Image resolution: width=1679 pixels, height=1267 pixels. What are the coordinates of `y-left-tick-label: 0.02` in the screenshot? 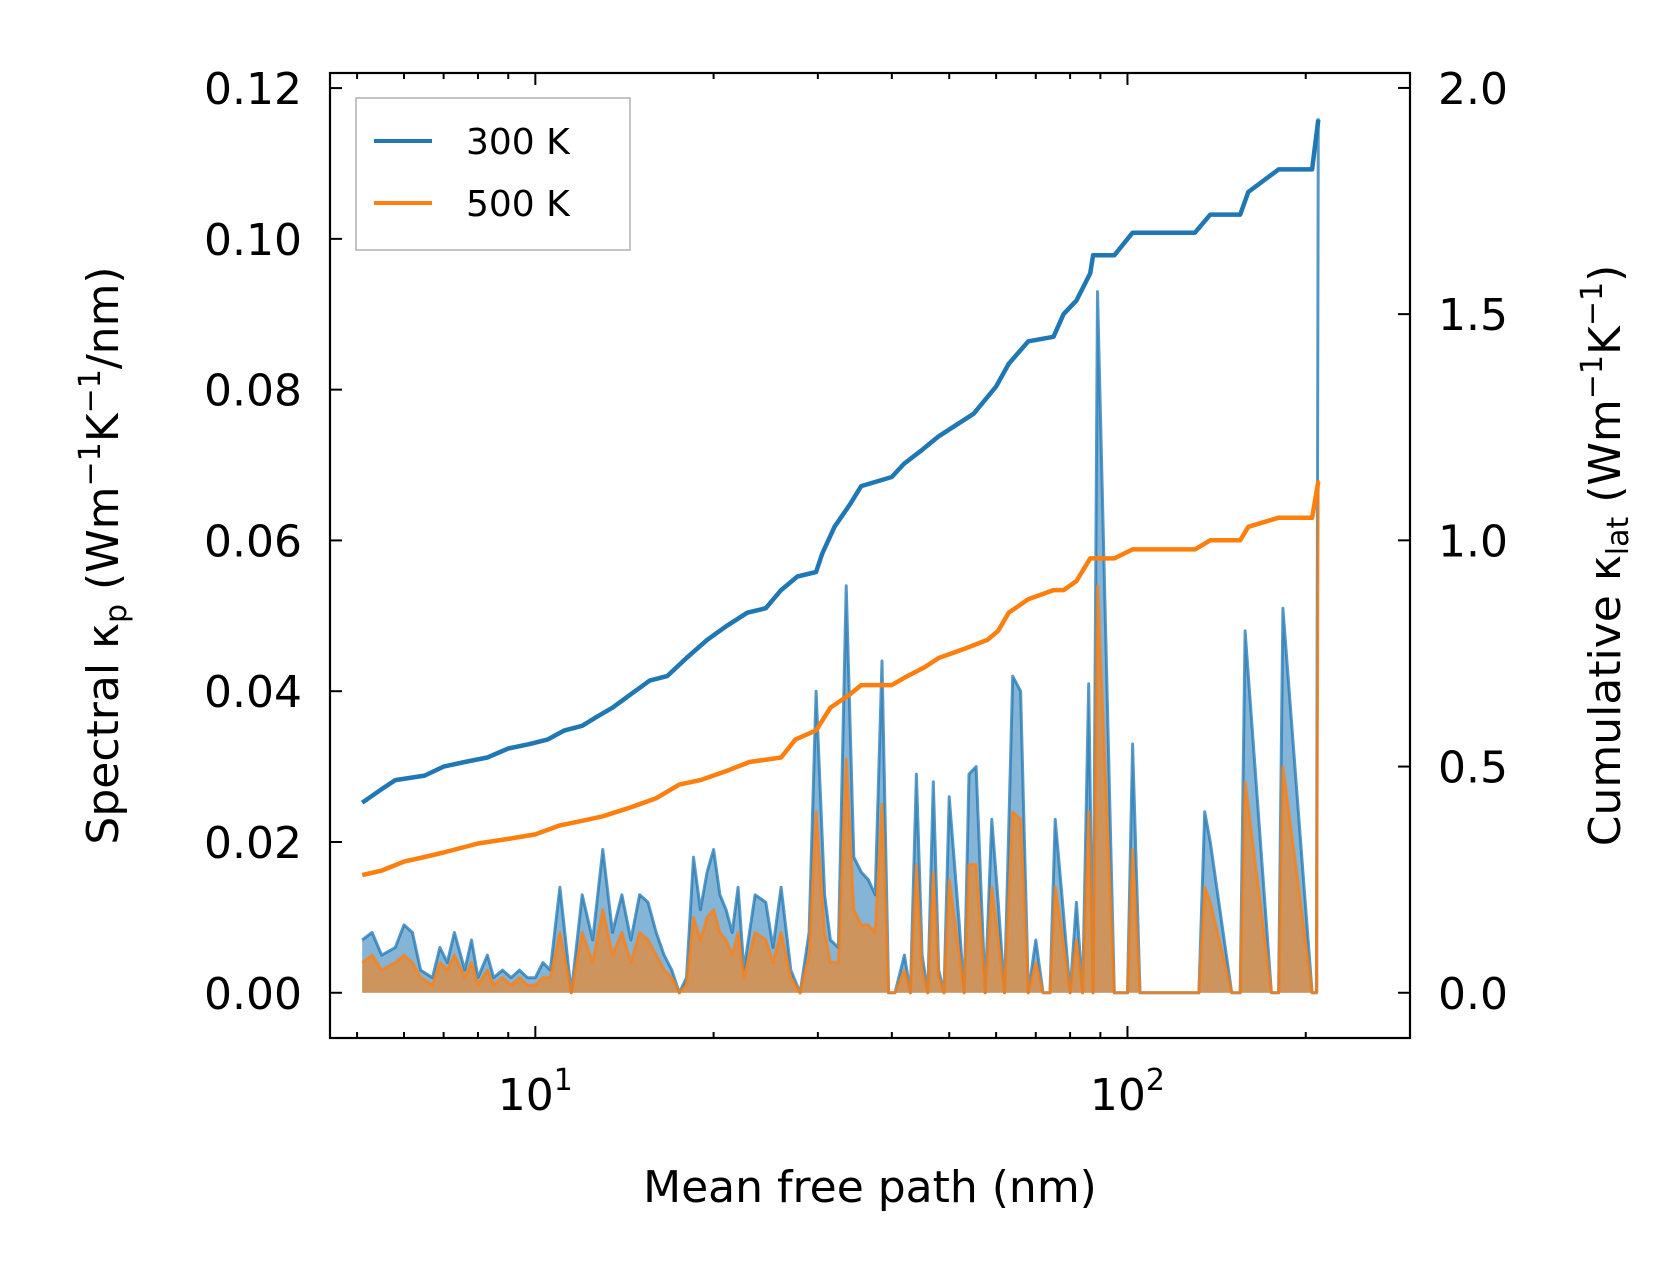 It's located at (253, 843).